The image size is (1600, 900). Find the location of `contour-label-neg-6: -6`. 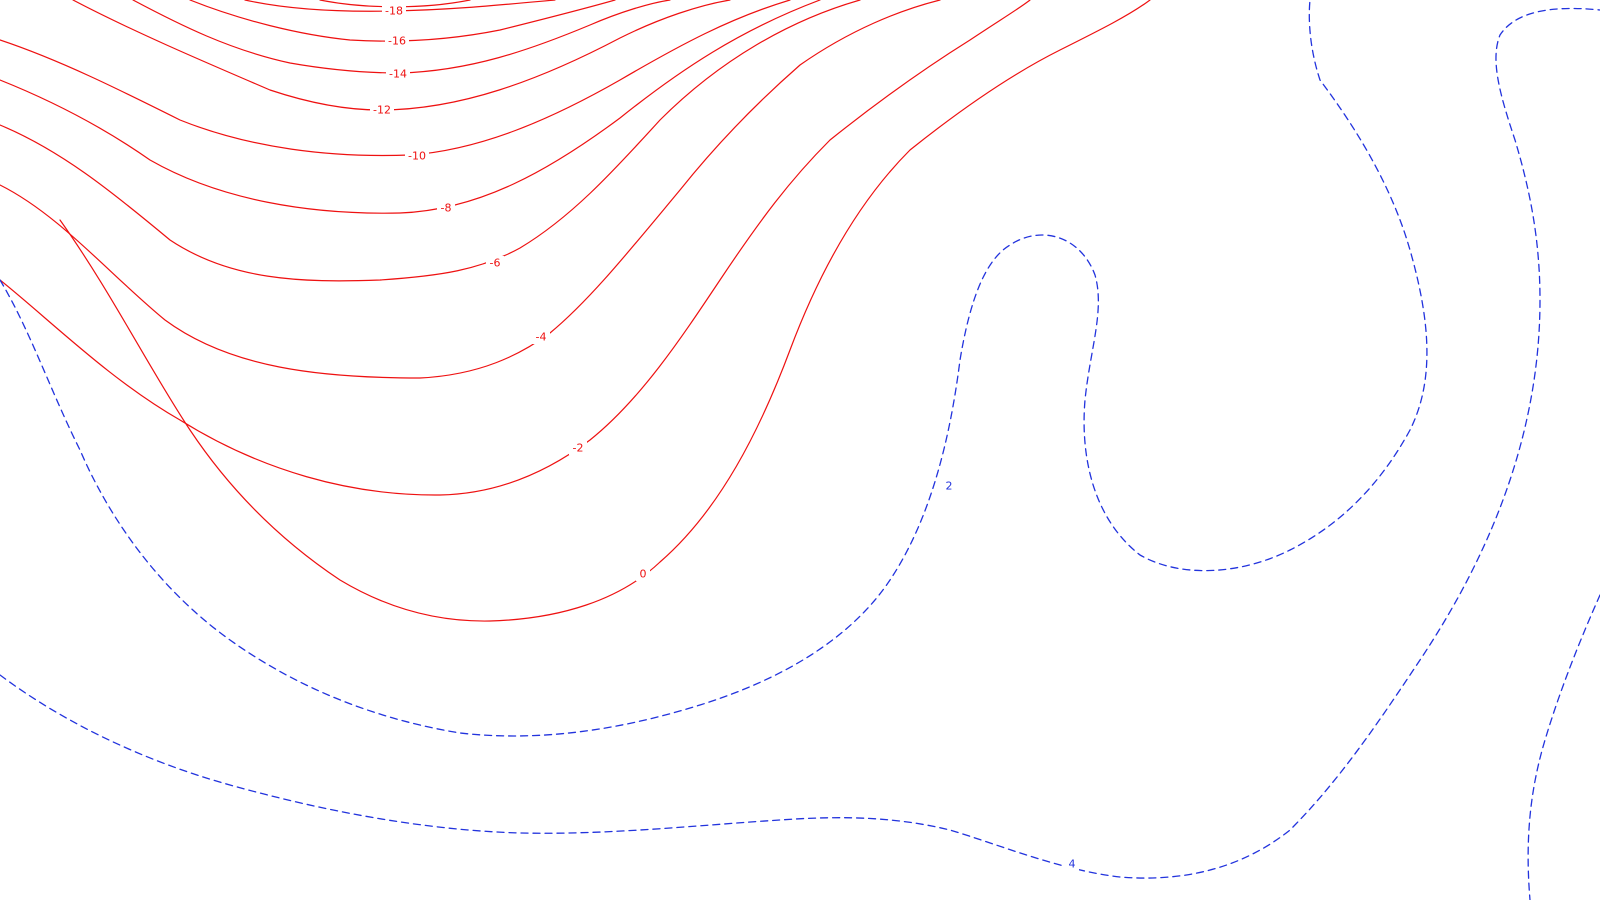

contour-label-neg-6: -6 is located at coordinates (495, 263).